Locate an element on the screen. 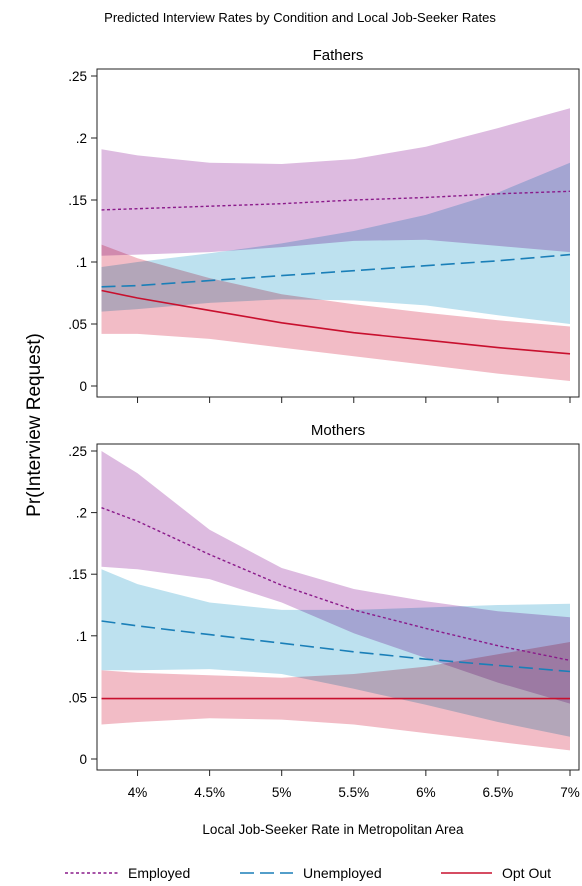 The height and width of the screenshot is (886, 582). legend-item-unemployed: Unemployed is located at coordinates (311, 873).